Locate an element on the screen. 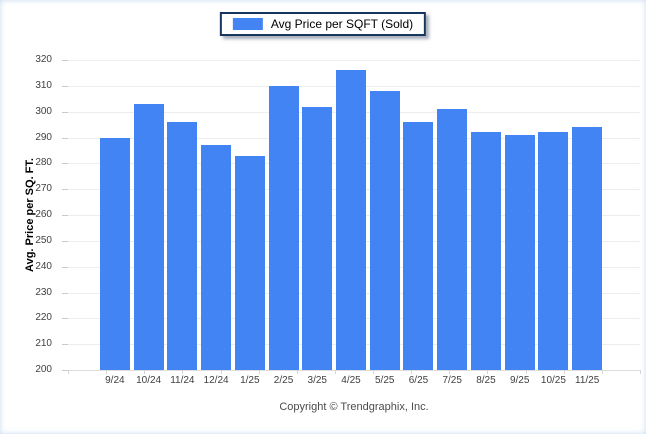 The height and width of the screenshot is (434, 646). x-axis-ticks is located at coordinates (354, 372).